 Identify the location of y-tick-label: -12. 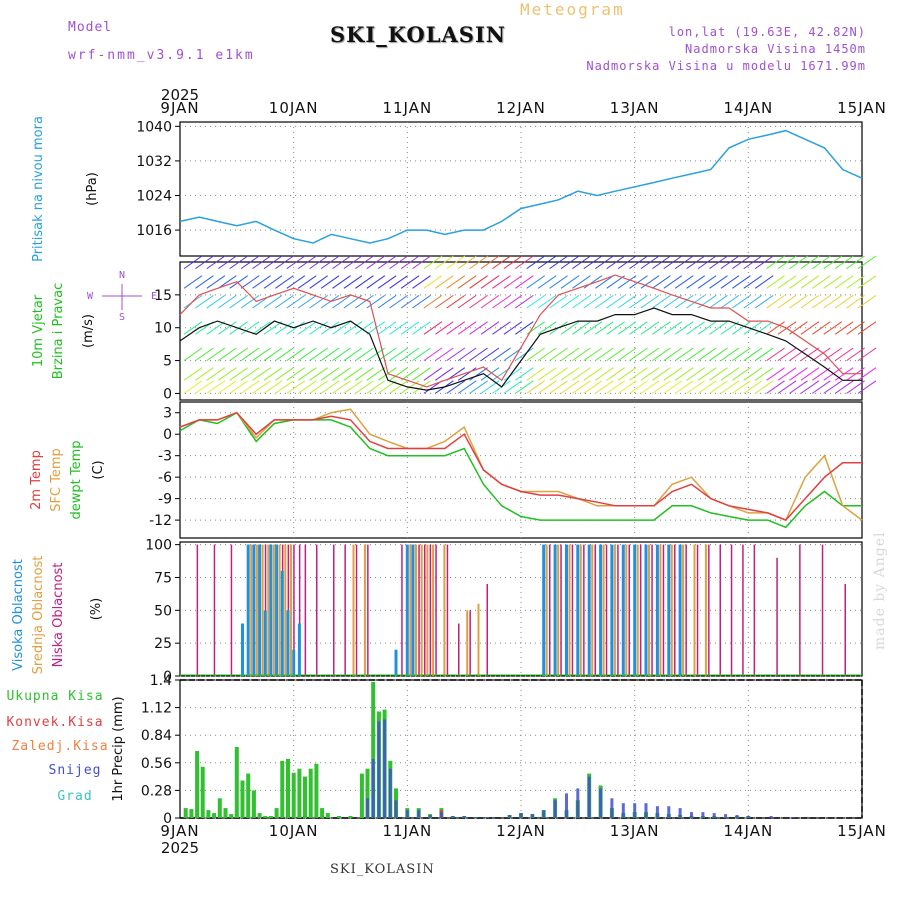
(160, 521).